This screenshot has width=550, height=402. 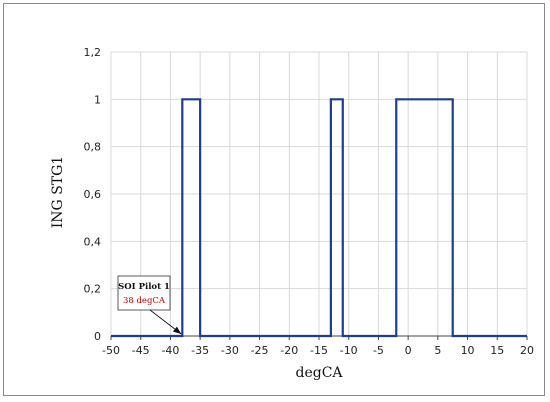 What do you see at coordinates (93, 241) in the screenshot?
I see `y-tick-label: 0,4` at bounding box center [93, 241].